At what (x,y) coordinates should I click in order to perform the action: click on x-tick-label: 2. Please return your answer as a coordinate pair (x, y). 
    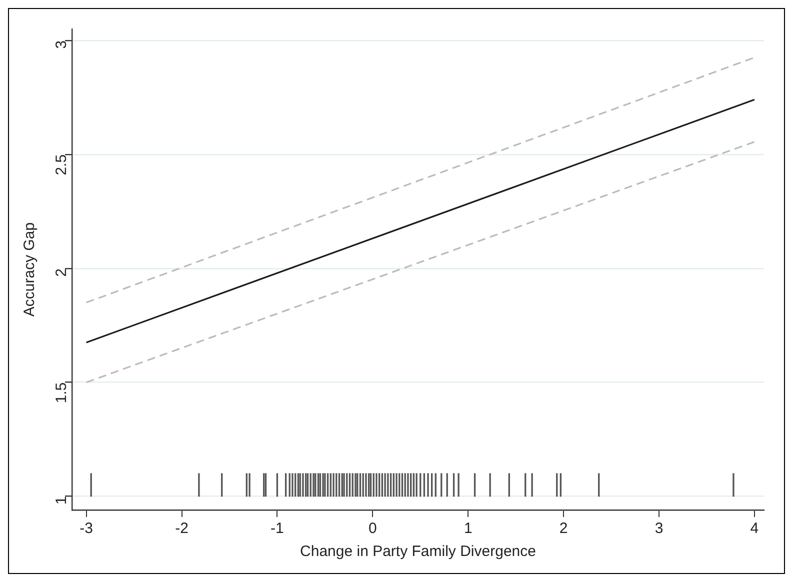
    Looking at the image, I should click on (563, 529).